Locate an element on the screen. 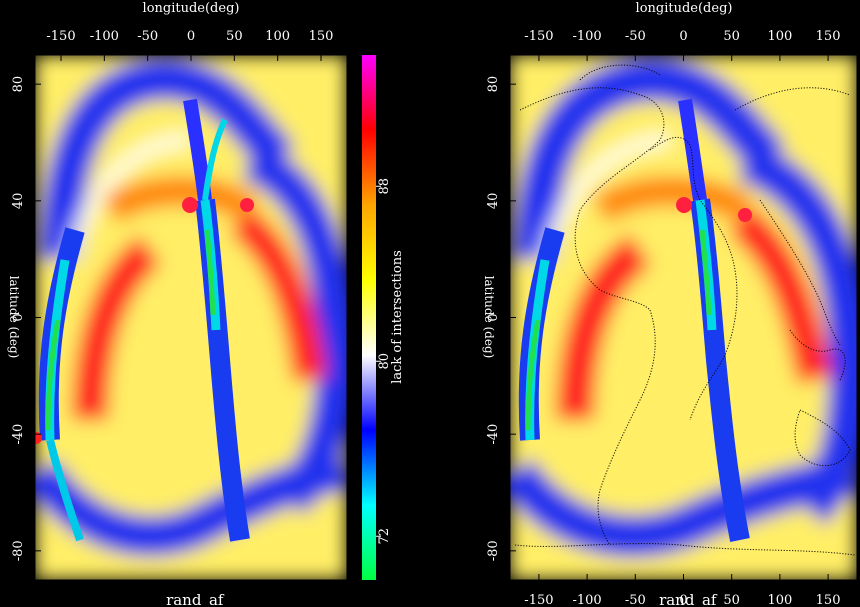  colorbar-tick-label: 80 is located at coordinates (384, 361).